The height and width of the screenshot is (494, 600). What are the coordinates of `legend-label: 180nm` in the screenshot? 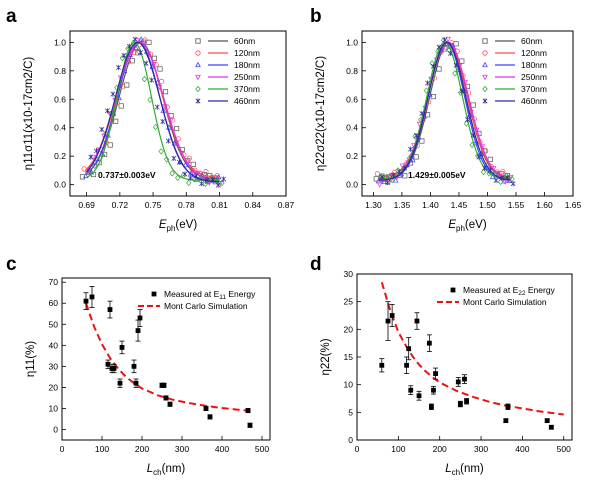 It's located at (247, 65).